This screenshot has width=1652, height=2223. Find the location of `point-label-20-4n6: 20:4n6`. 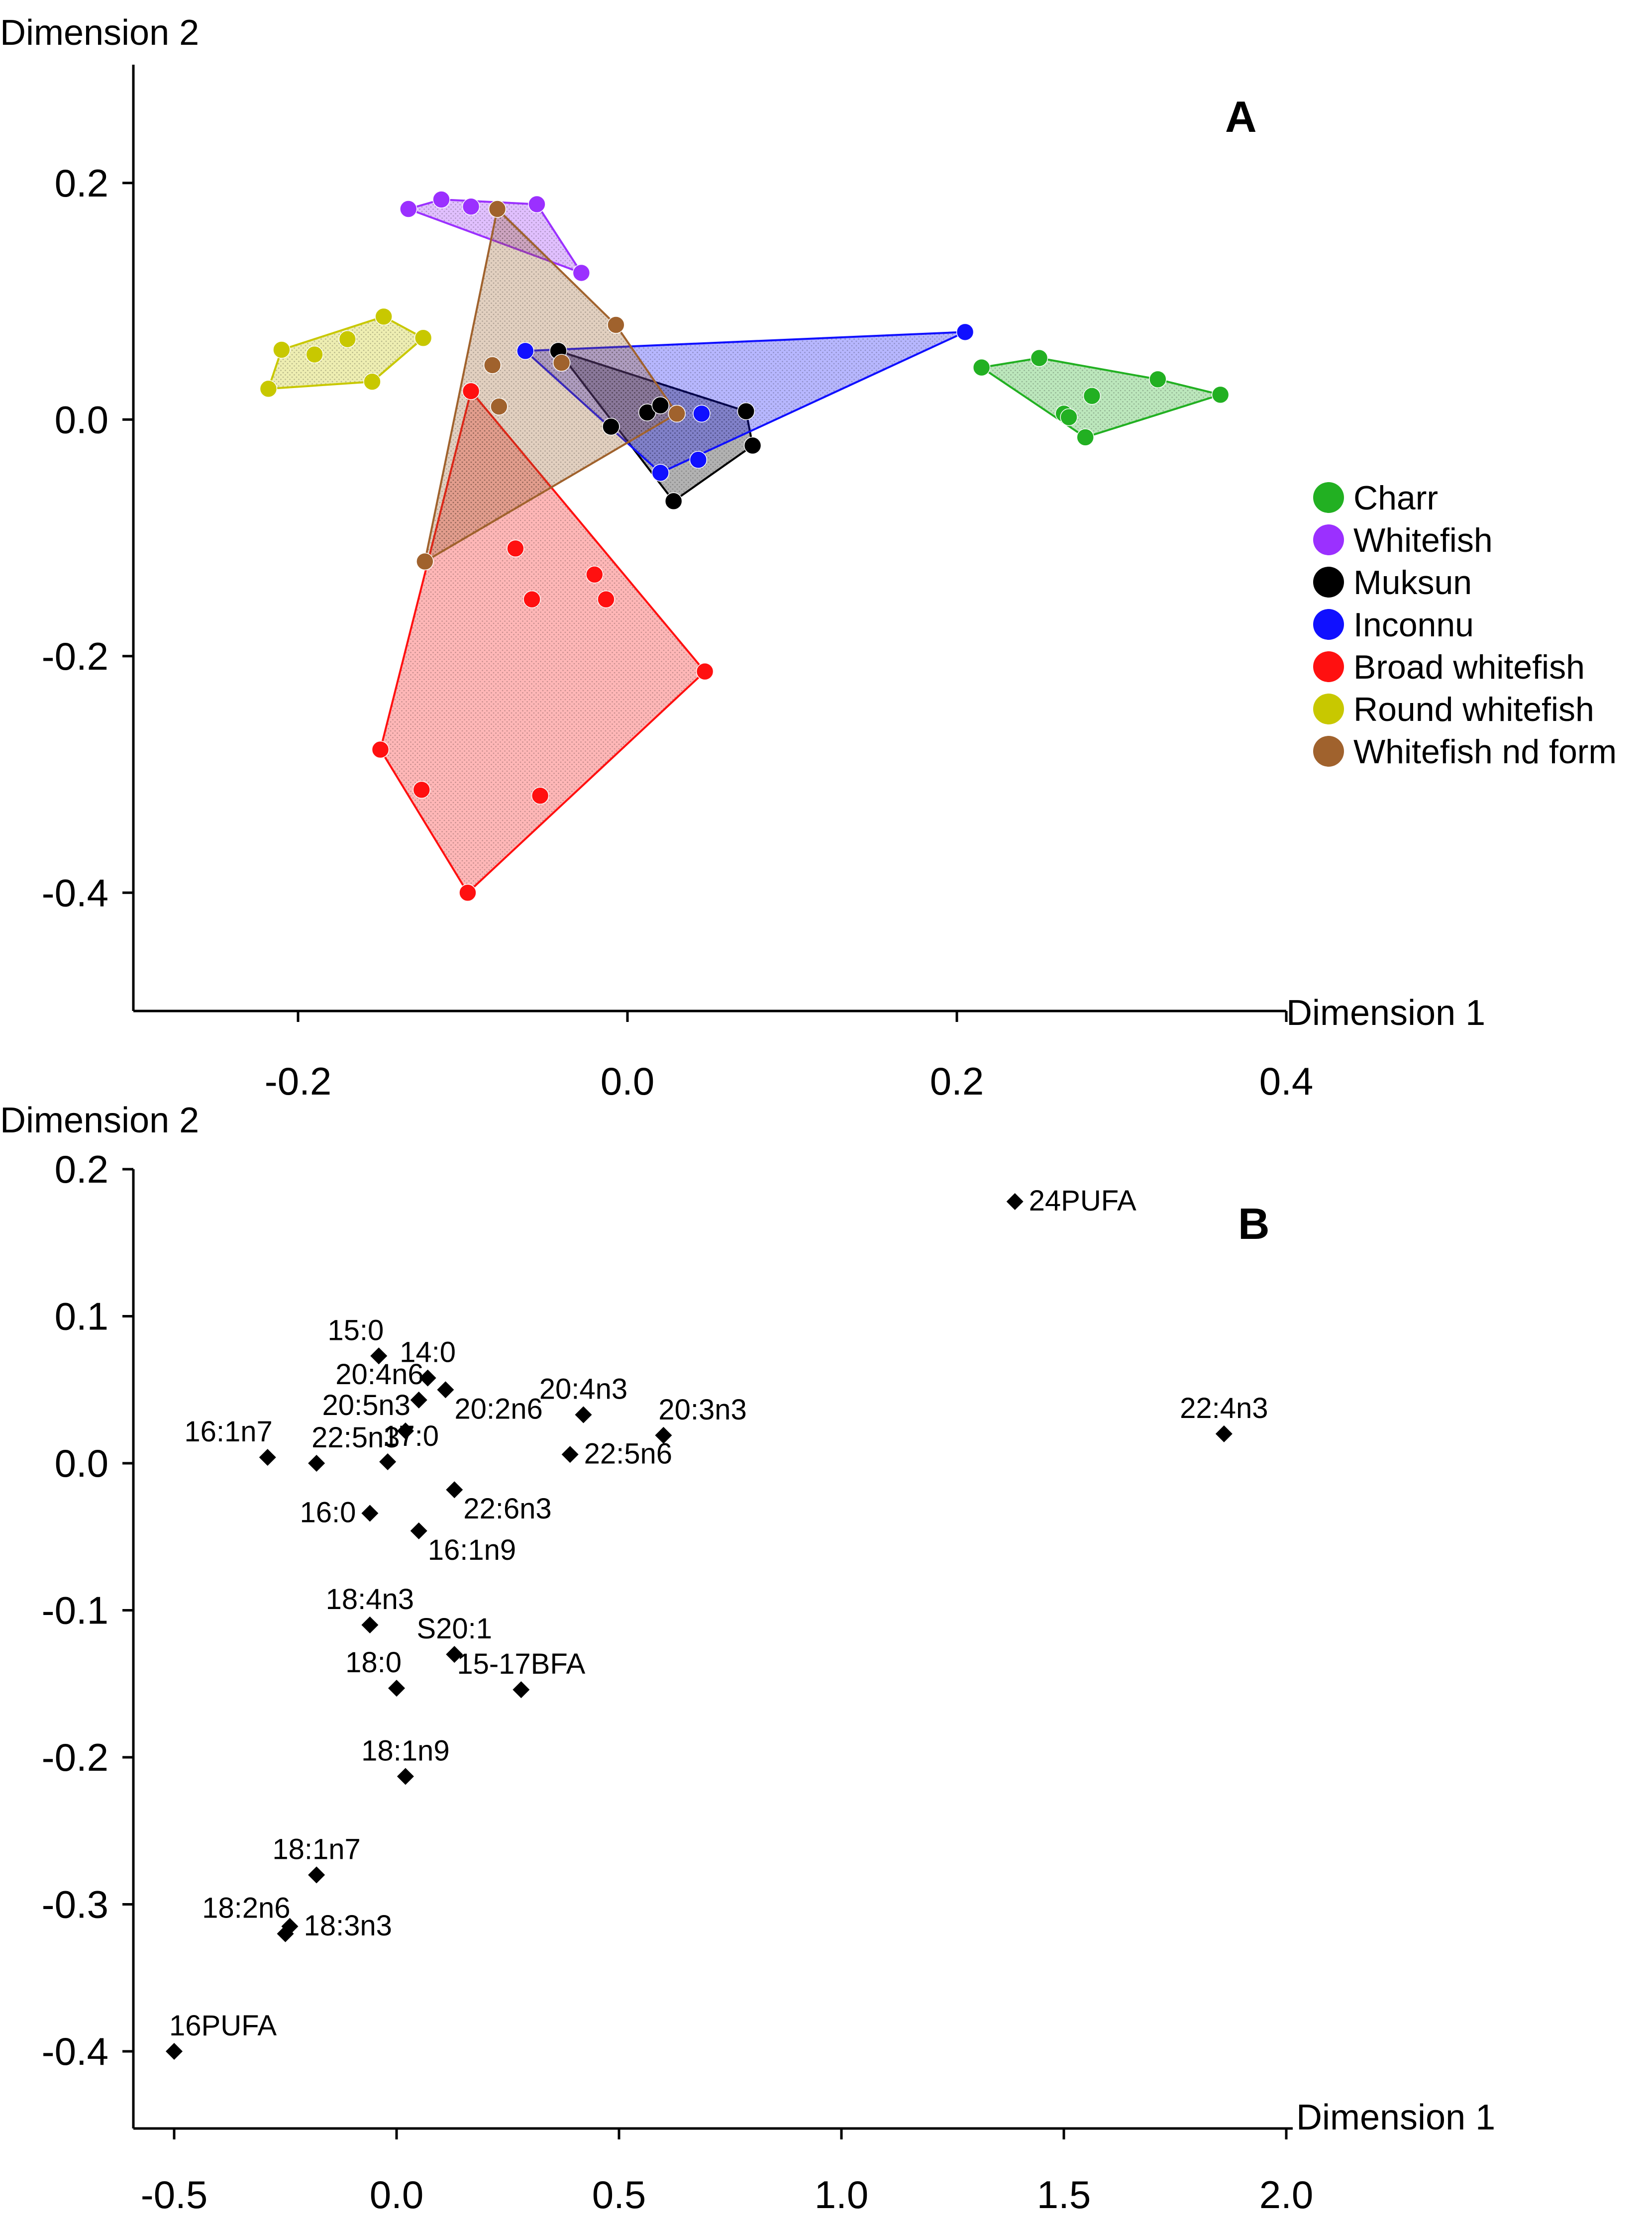

point-label-20-4n6: 20:4n6 is located at coordinates (379, 1374).